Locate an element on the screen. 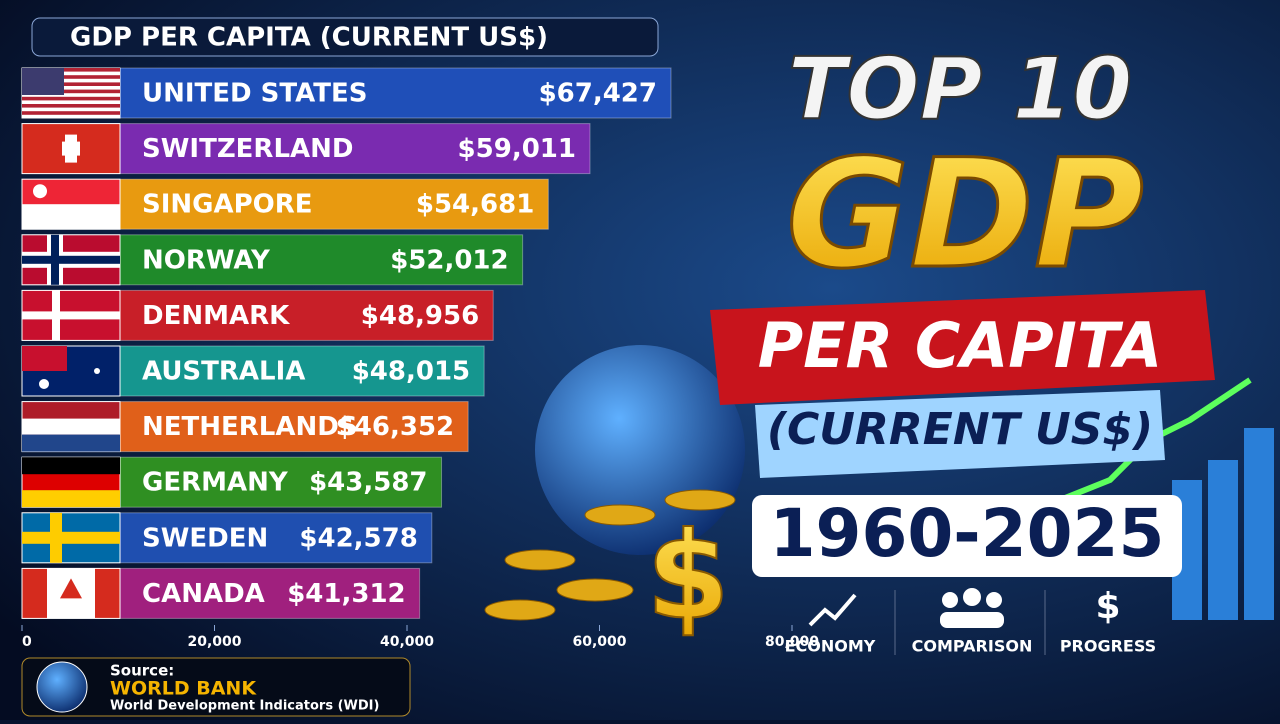 This screenshot has height=724, width=1280. bar is located at coordinates (346, 93).